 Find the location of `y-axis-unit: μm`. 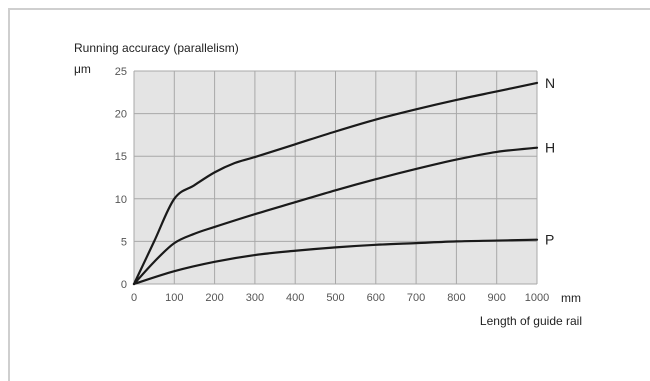

y-axis-unit: μm is located at coordinates (82, 69).